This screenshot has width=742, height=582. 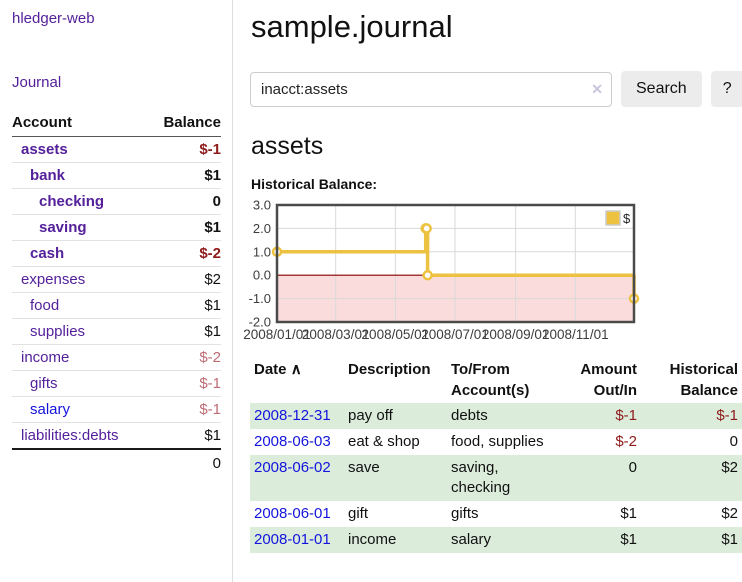 I want to click on search-help-button: ?, so click(x=726, y=89).